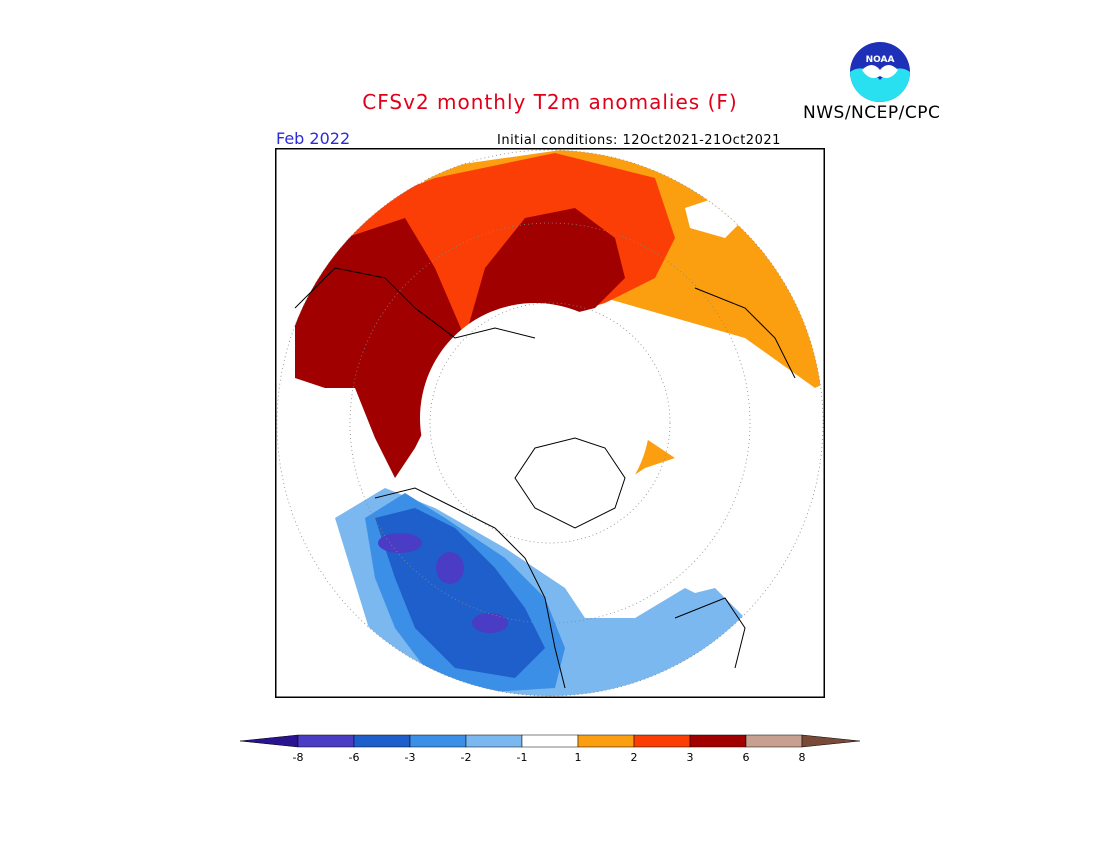 Image resolution: width=1100 pixels, height=850 pixels. I want to click on noaa-logo-icon: NOAA, so click(880, 72).